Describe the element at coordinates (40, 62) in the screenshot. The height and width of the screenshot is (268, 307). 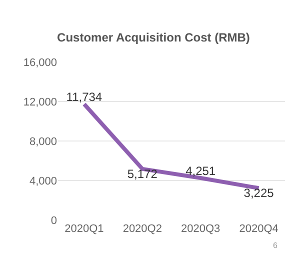
I see `y-tick-label: 16,000` at that location.